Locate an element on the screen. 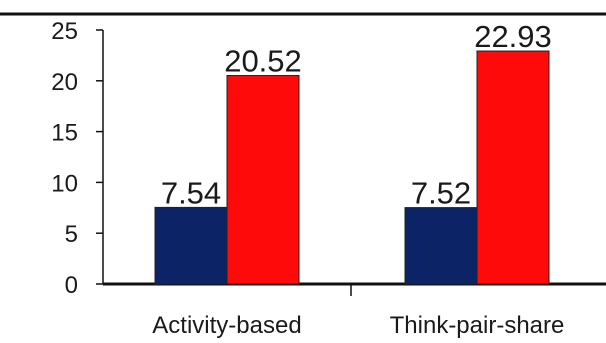 This screenshot has height=343, width=606. y-tick-label: 15 is located at coordinates (64, 133).